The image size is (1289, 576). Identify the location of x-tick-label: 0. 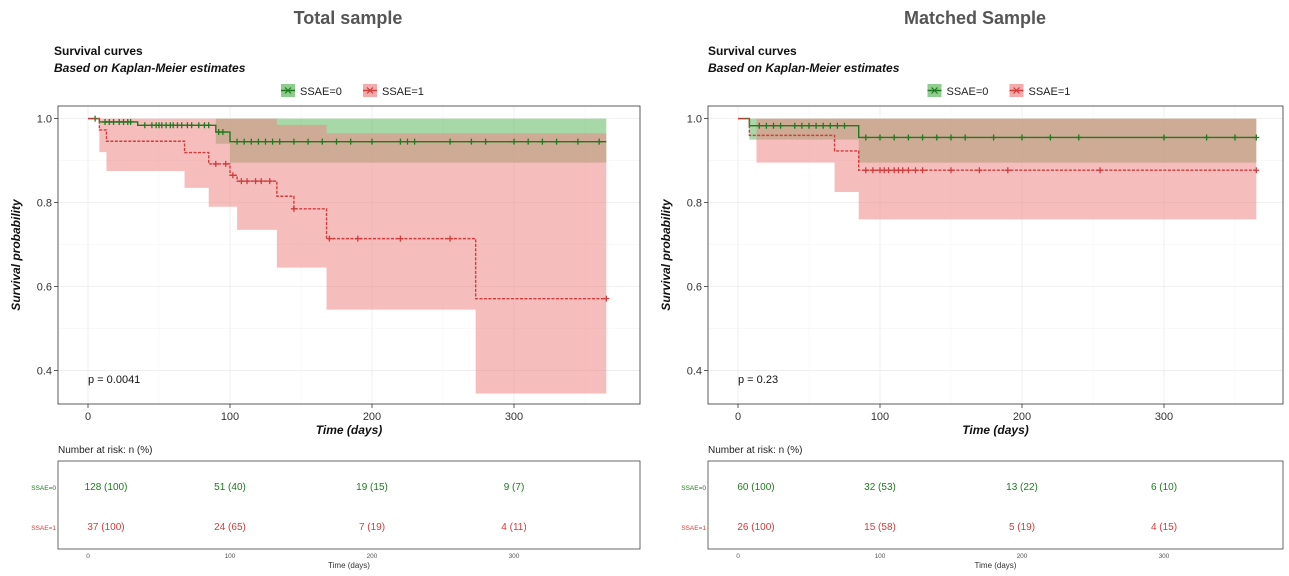
(738, 417).